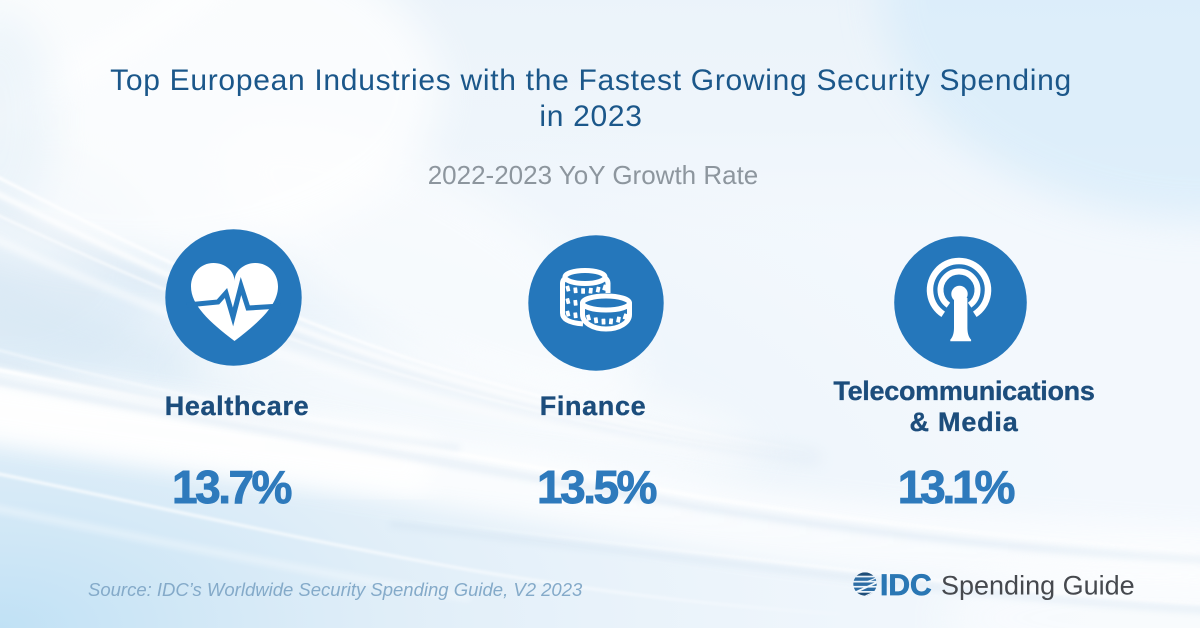 The height and width of the screenshot is (628, 1200). I want to click on svg-text: Spending Guide, so click(1038, 586).